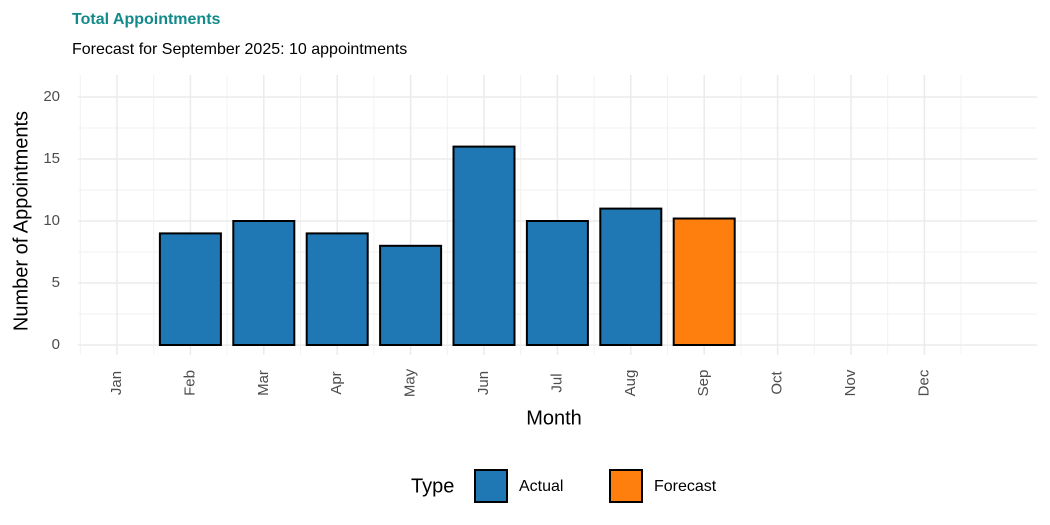 The height and width of the screenshot is (525, 1050). What do you see at coordinates (189, 383) in the screenshot?
I see `x-tick-label: Feb` at bounding box center [189, 383].